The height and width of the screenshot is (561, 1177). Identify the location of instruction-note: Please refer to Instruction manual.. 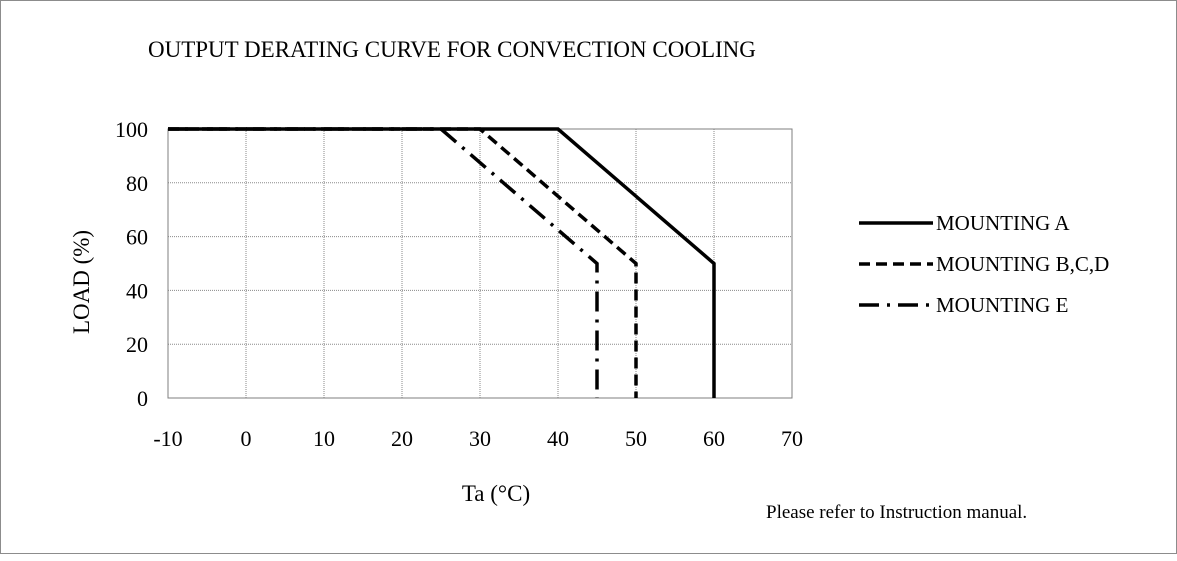
(896, 512).